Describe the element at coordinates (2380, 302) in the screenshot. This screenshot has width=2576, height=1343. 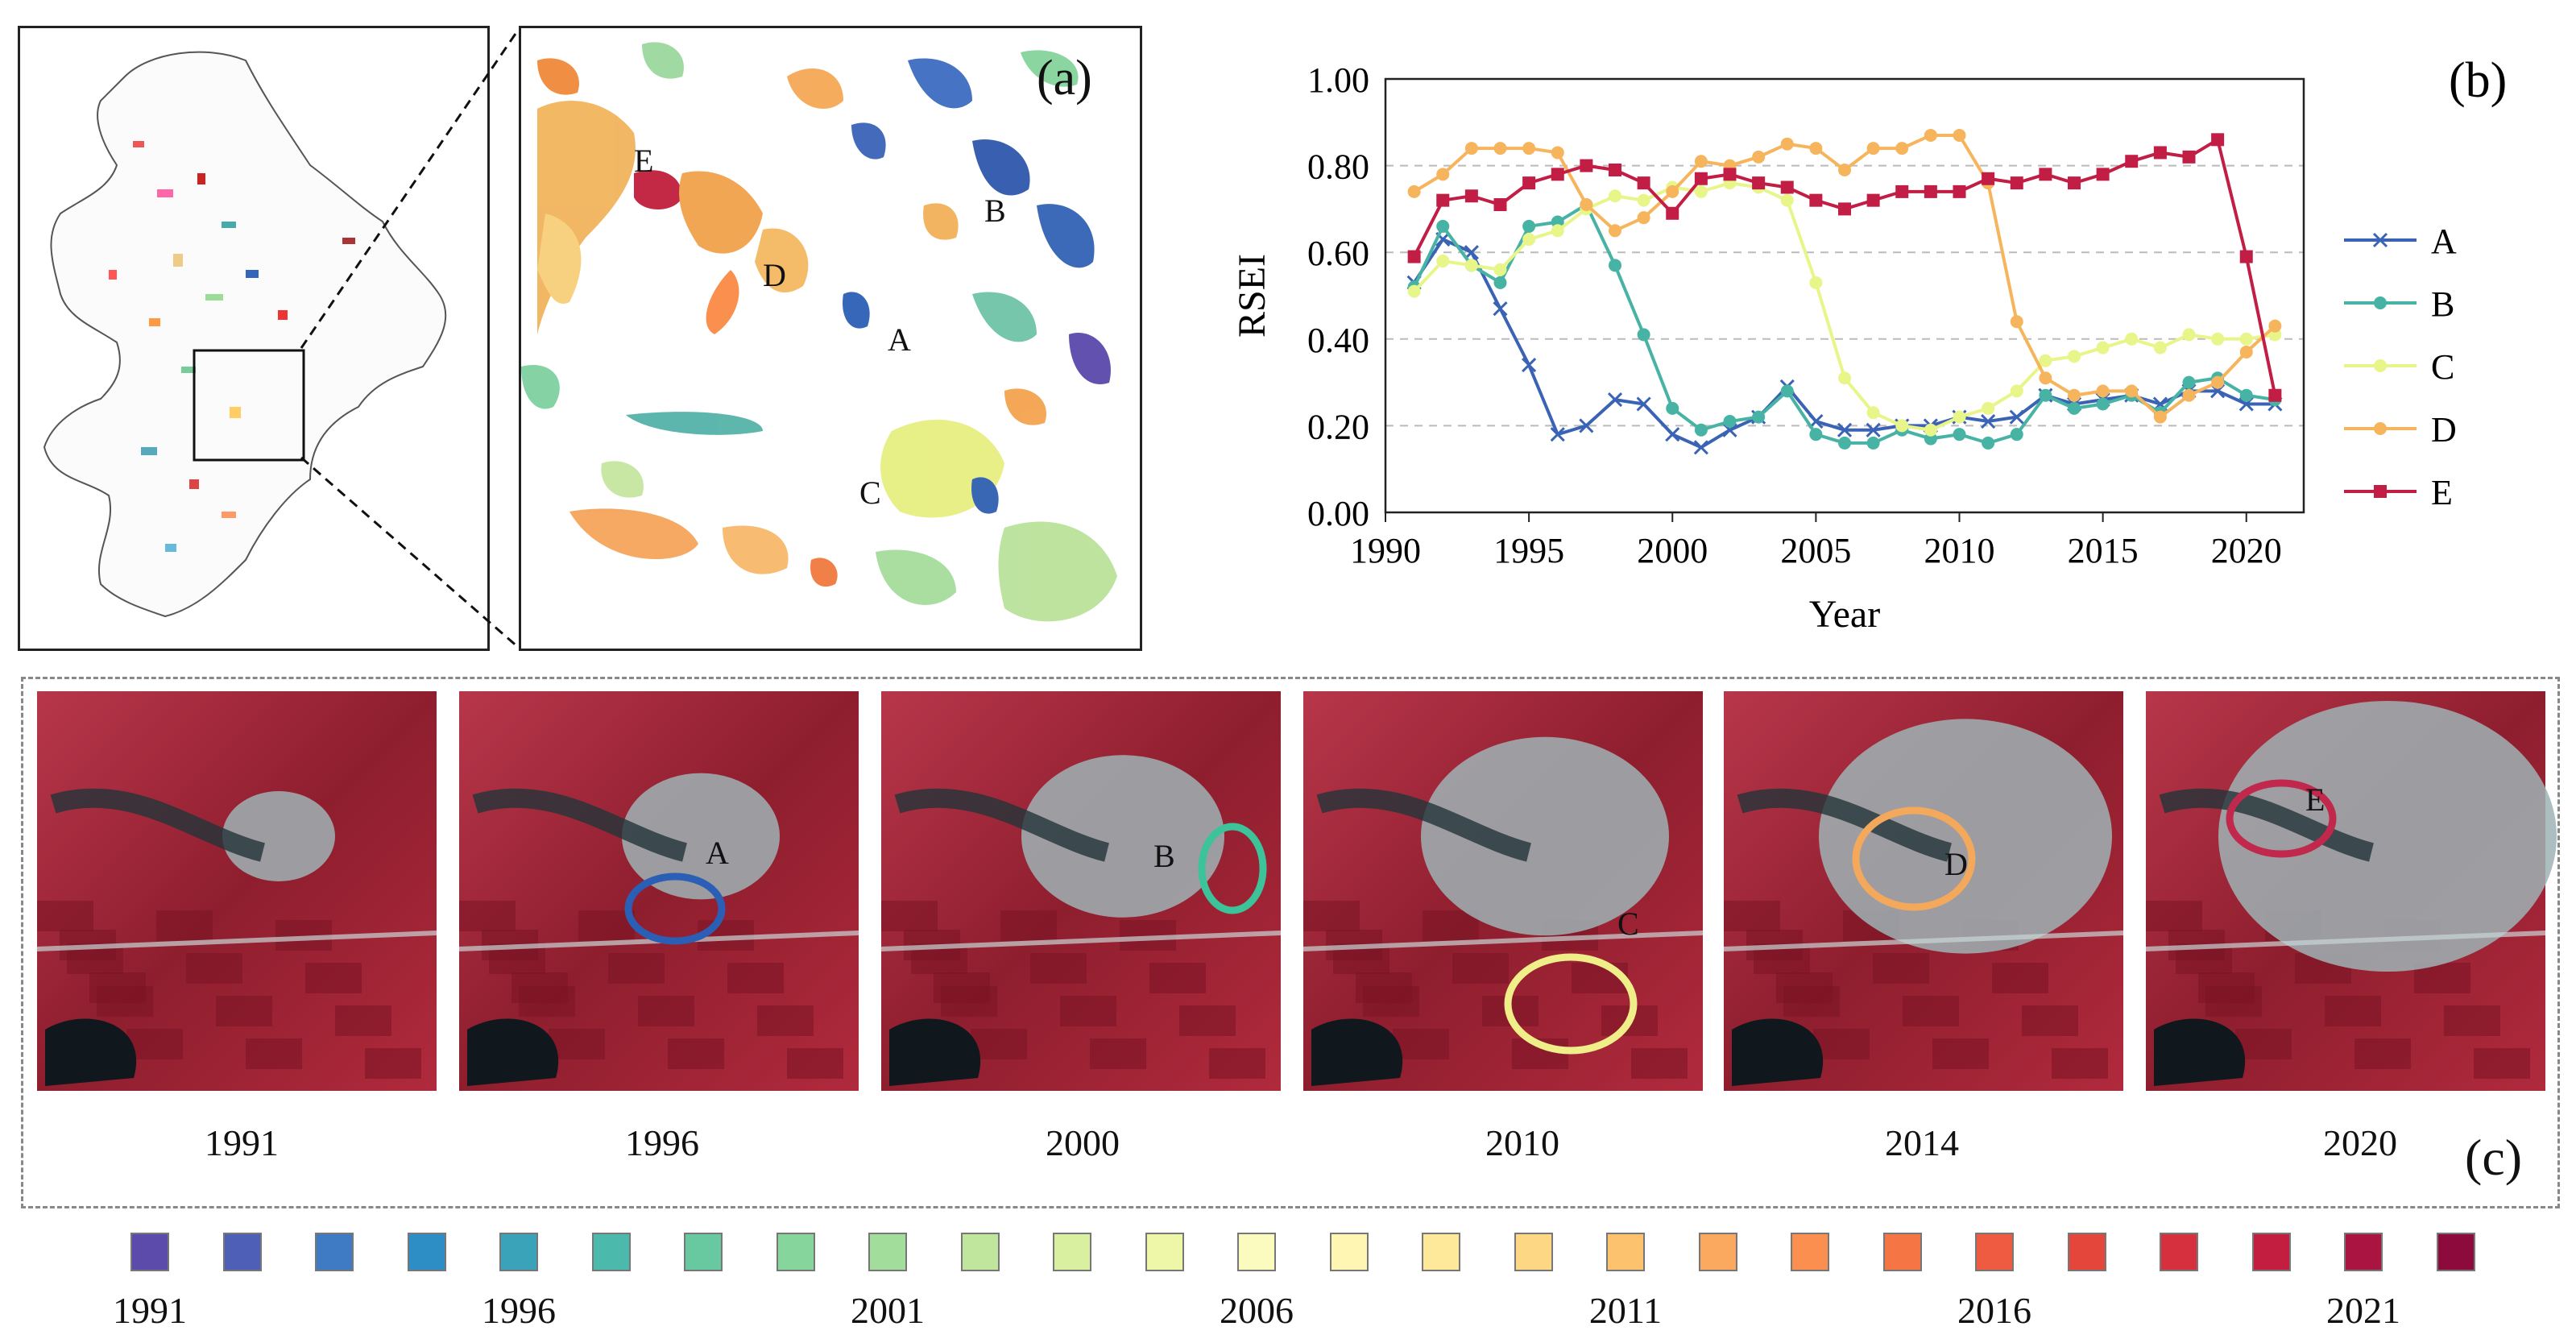
I see `legend-marker` at that location.